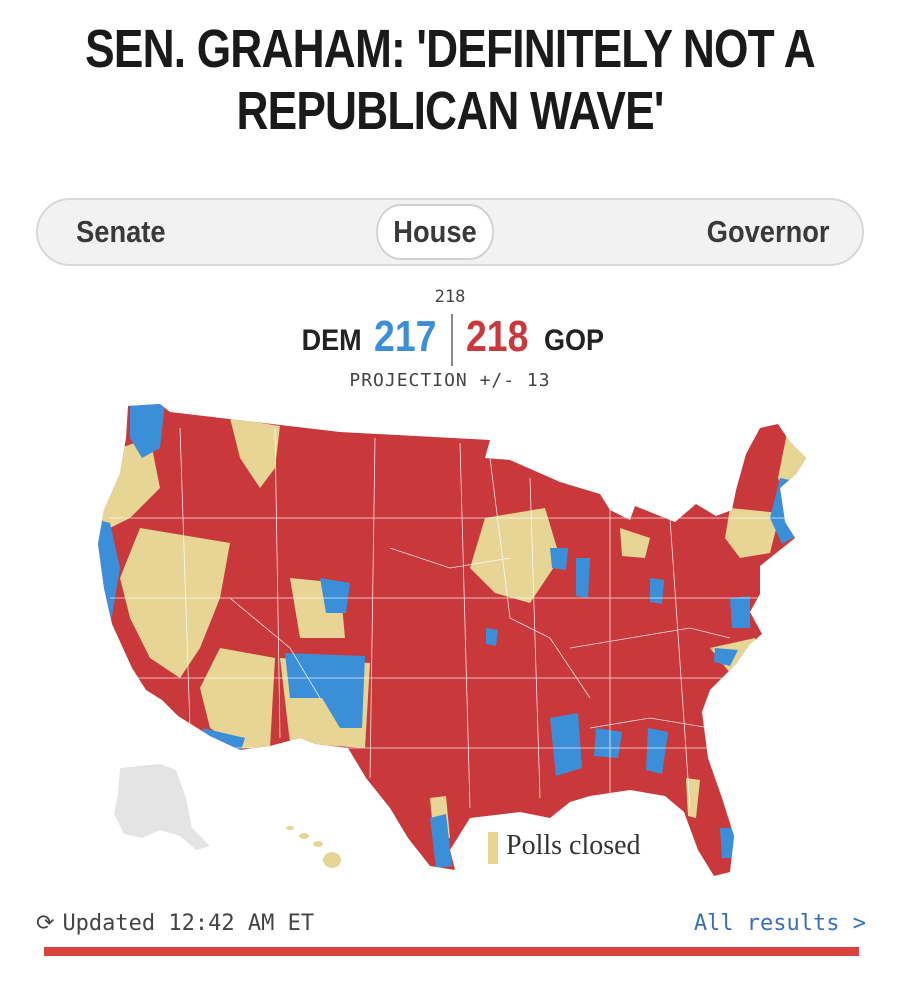  Describe the element at coordinates (450, 297) in the screenshot. I see `majority-threshold: 218` at that location.